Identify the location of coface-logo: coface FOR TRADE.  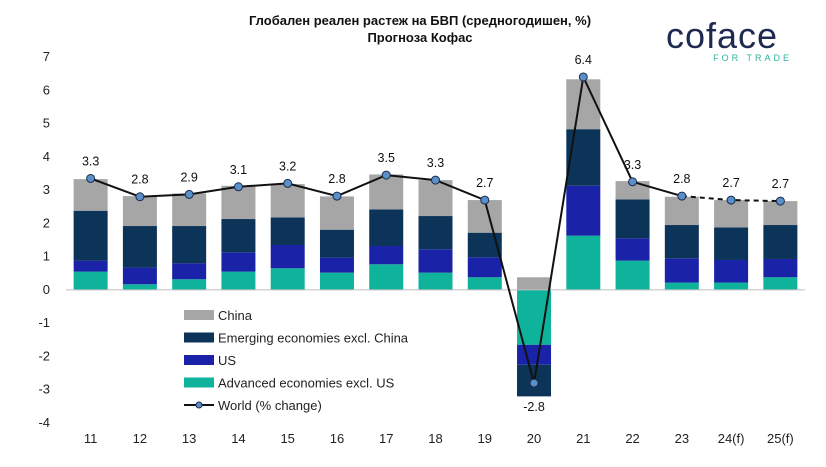
(729, 39).